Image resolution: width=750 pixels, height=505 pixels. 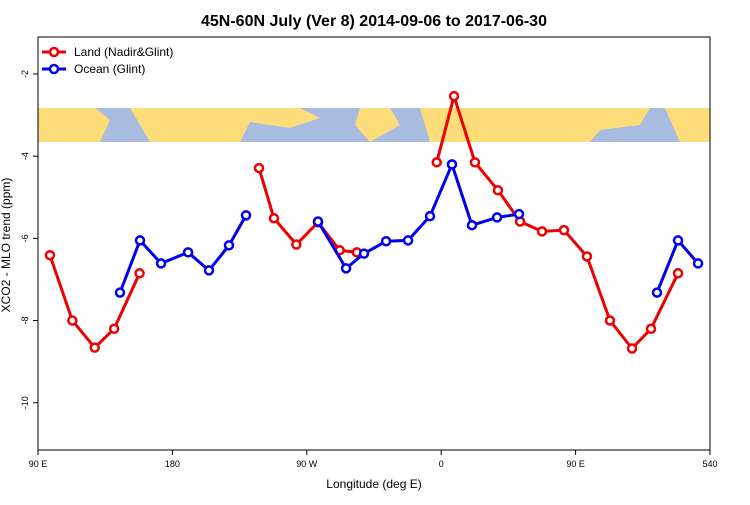 What do you see at coordinates (25, 238) in the screenshot?
I see `y-tick-label: -6` at bounding box center [25, 238].